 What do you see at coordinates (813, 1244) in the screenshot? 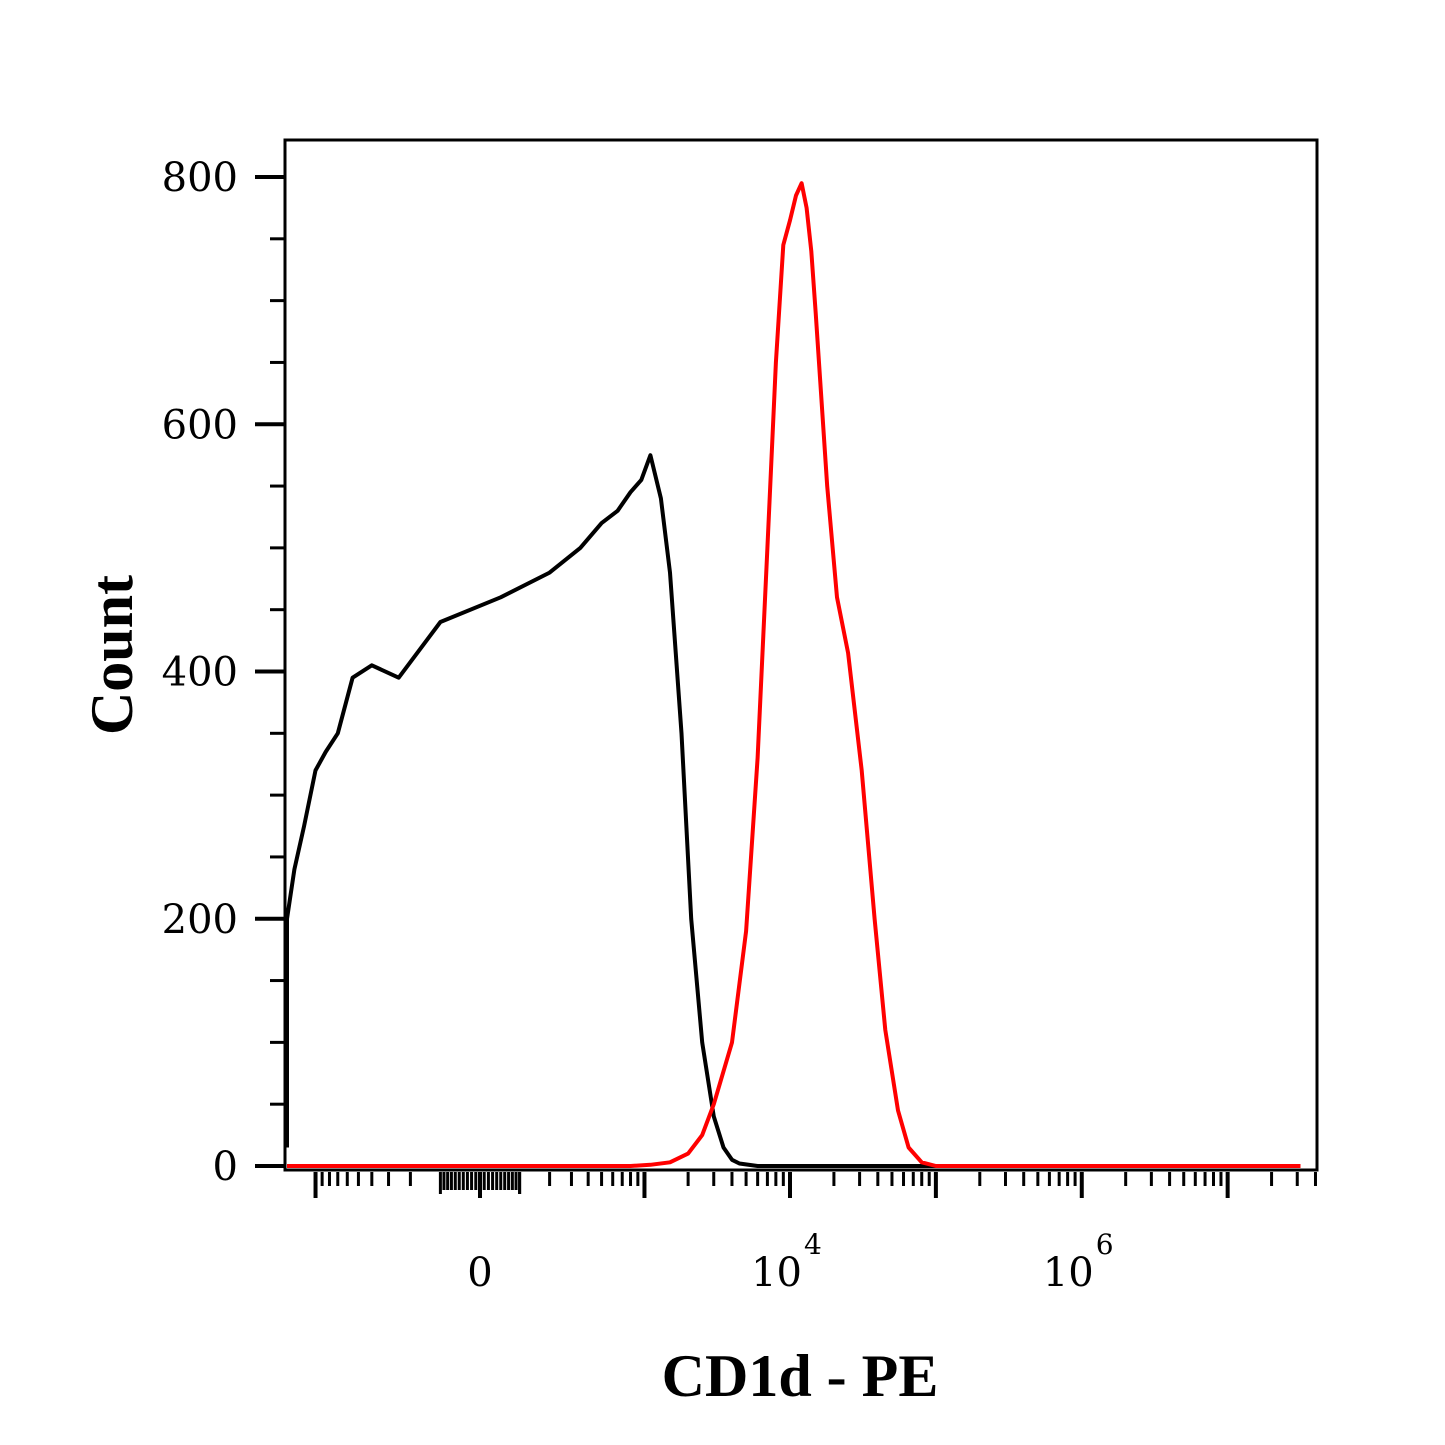
I see `x-tick-exponent: 4` at bounding box center [813, 1244].